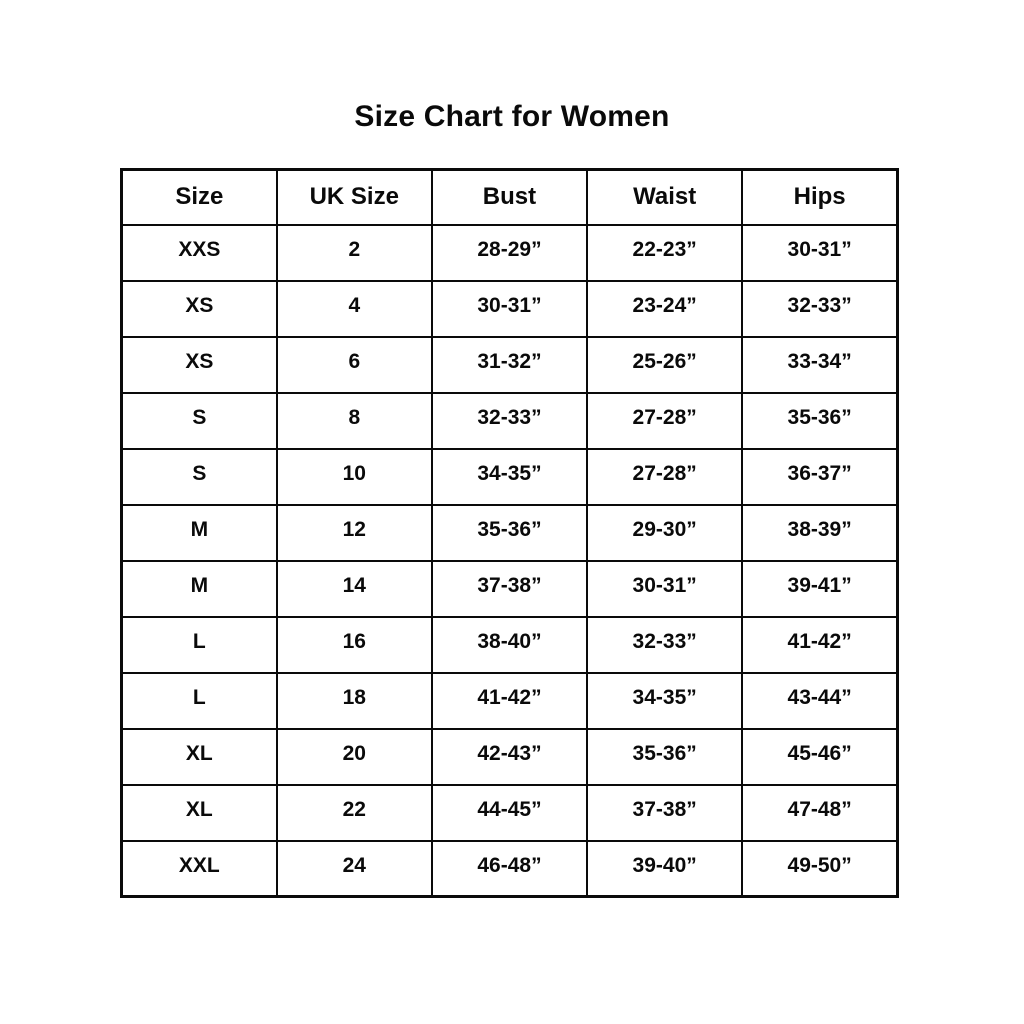  I want to click on column-header-uk-size: UK Size, so click(354, 197).